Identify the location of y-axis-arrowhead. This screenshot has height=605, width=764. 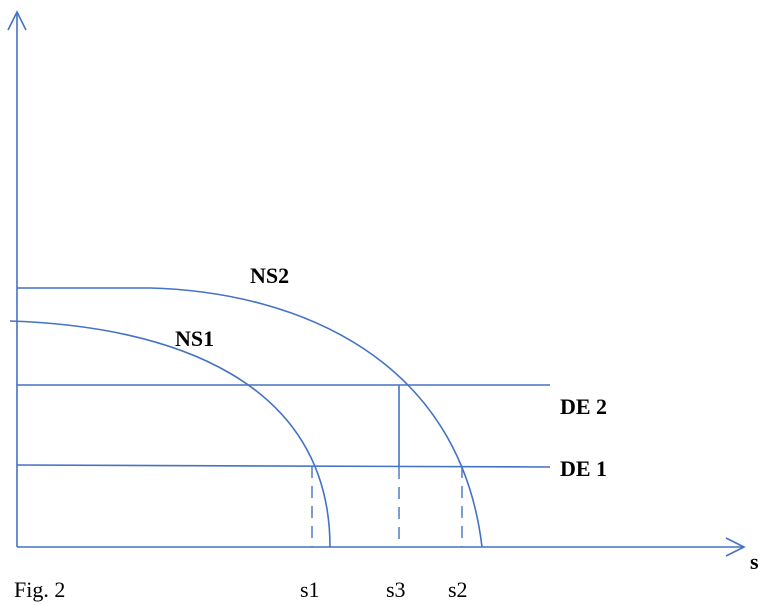
(17, 20).